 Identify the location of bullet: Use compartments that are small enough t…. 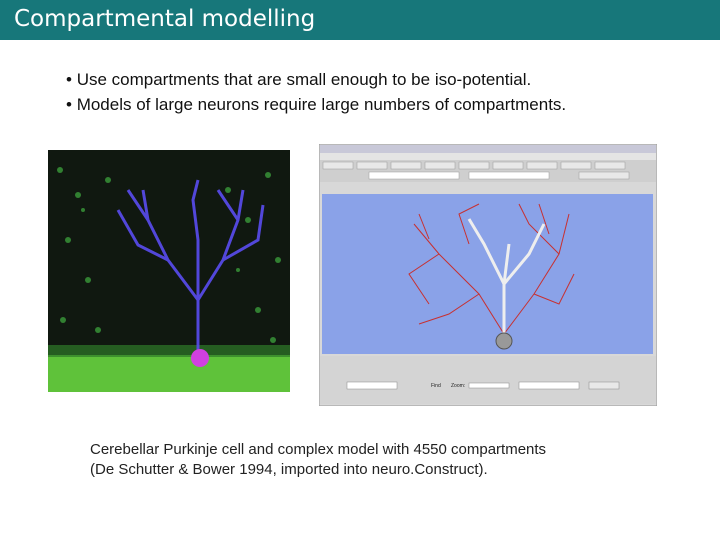
(299, 80).